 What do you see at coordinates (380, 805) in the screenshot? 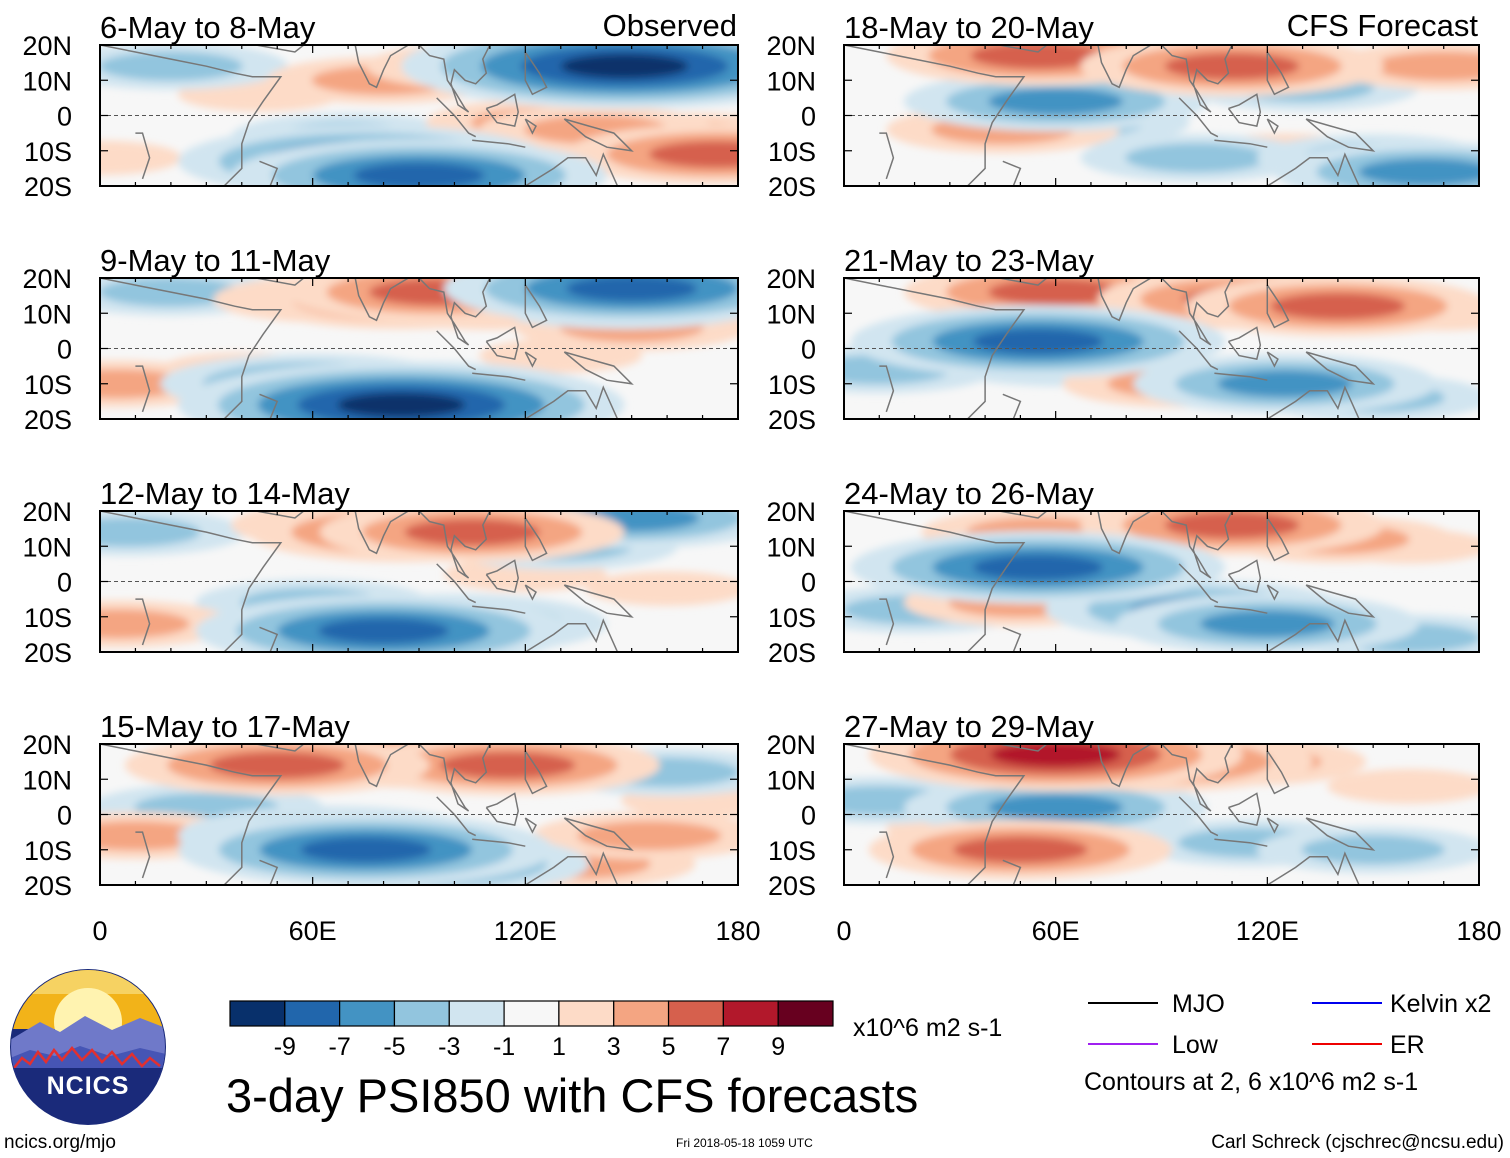
I see `map-panel: 20N 10N 0 10S 20S 15-May to 17-May` at bounding box center [380, 805].